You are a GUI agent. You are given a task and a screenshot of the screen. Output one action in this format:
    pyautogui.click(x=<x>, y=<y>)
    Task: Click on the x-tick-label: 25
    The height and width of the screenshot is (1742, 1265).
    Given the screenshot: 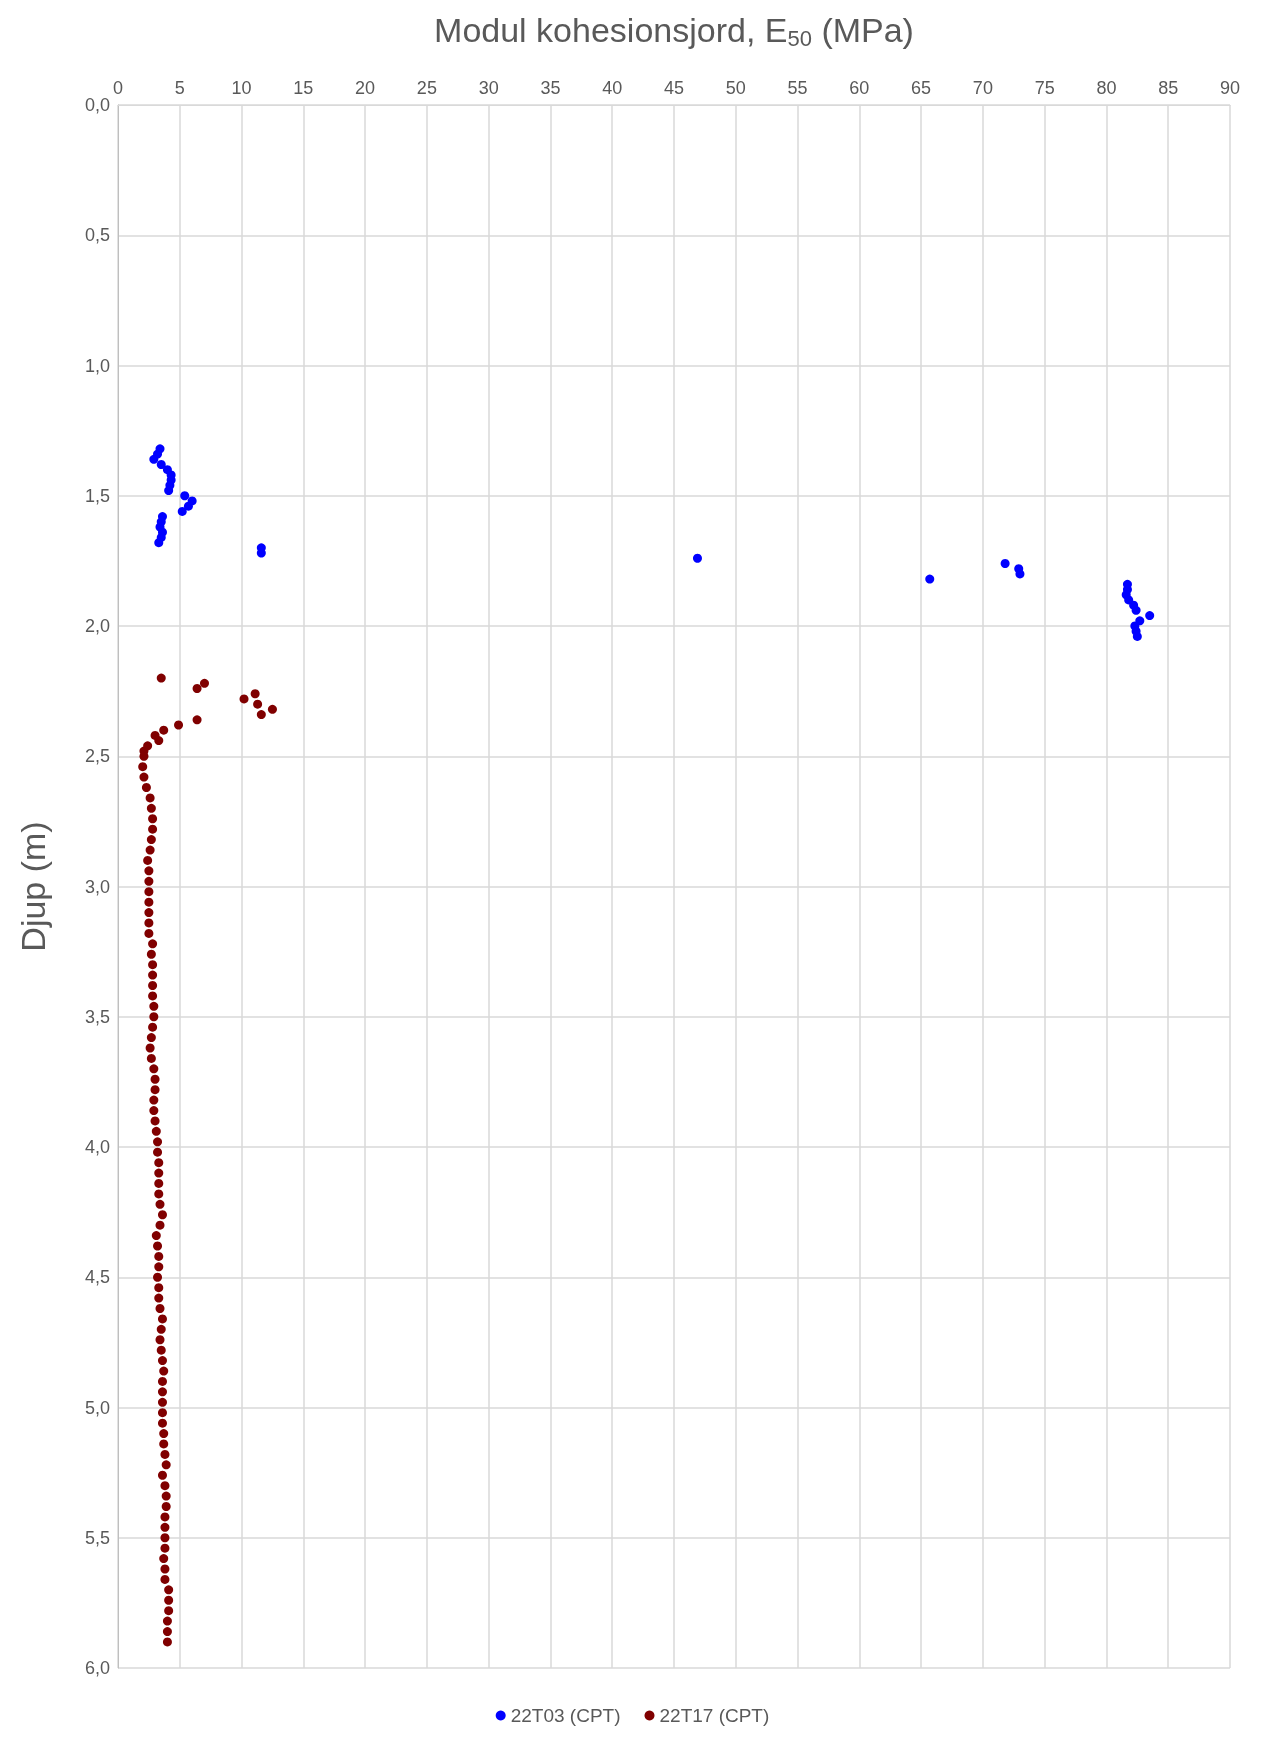 What is the action you would take?
    pyautogui.click(x=426, y=88)
    